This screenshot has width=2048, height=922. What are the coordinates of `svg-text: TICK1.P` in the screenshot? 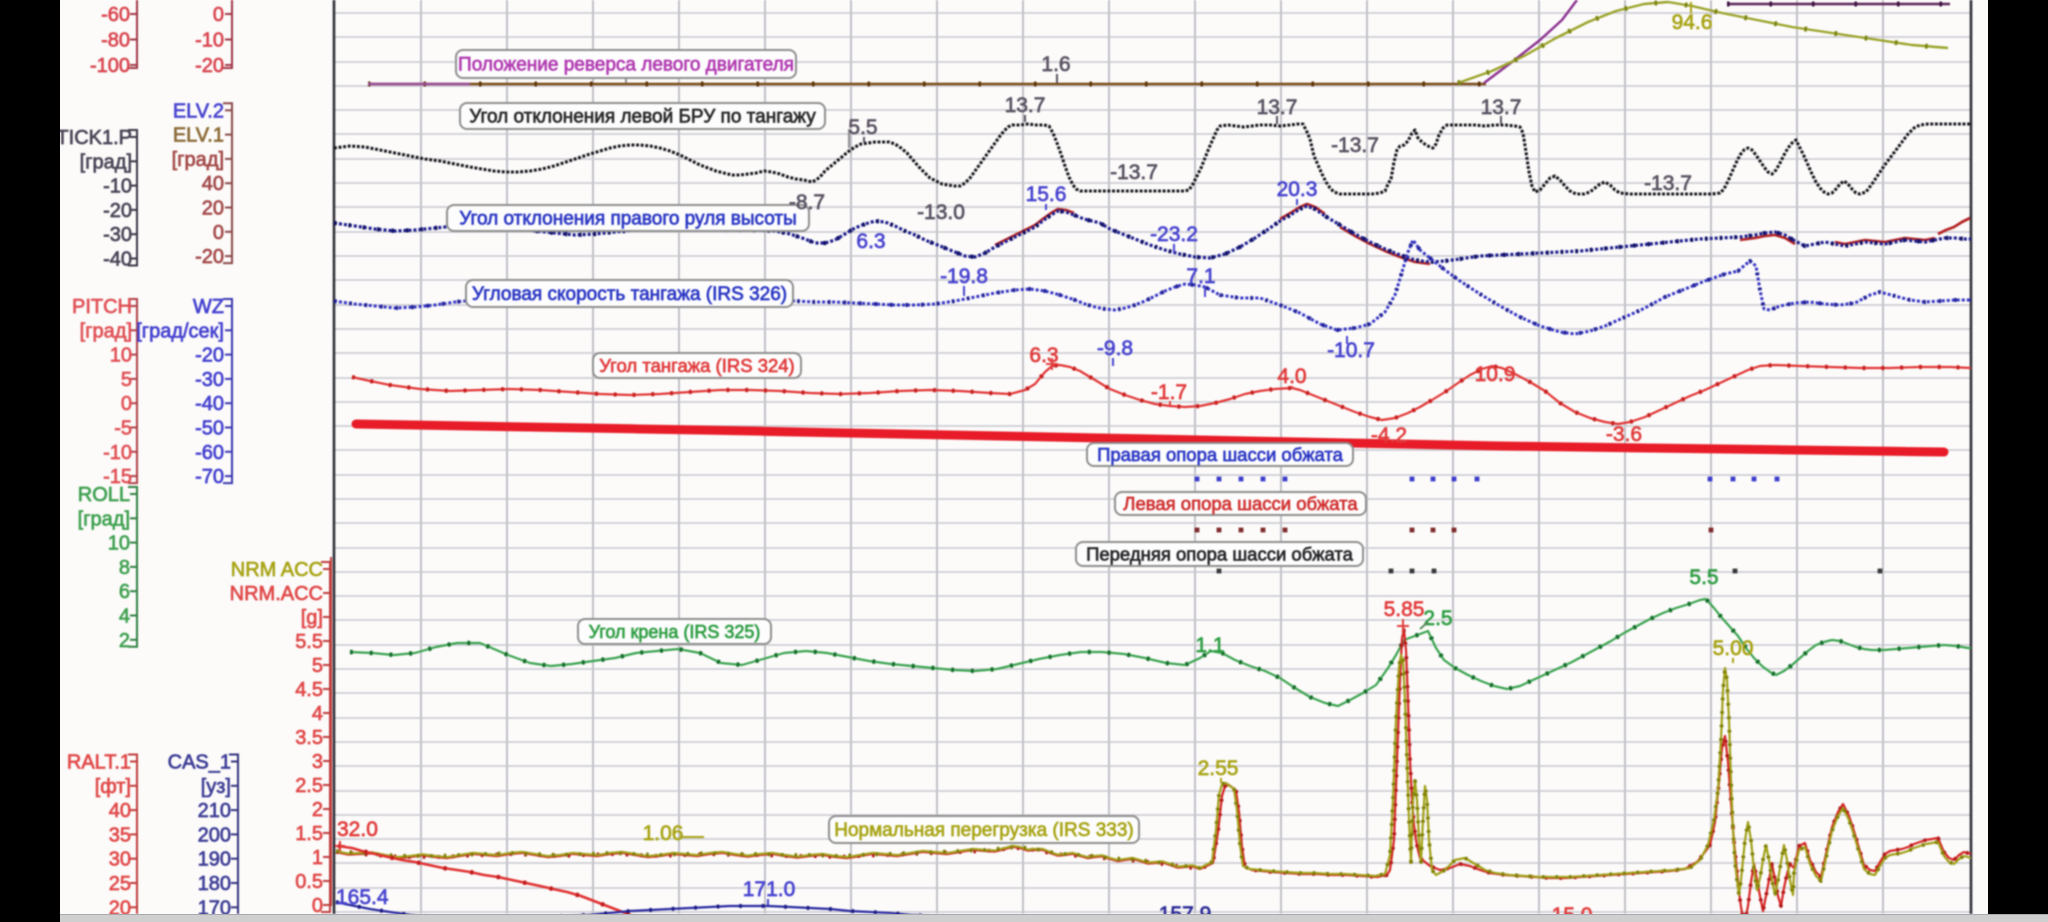 It's located at (94, 138).